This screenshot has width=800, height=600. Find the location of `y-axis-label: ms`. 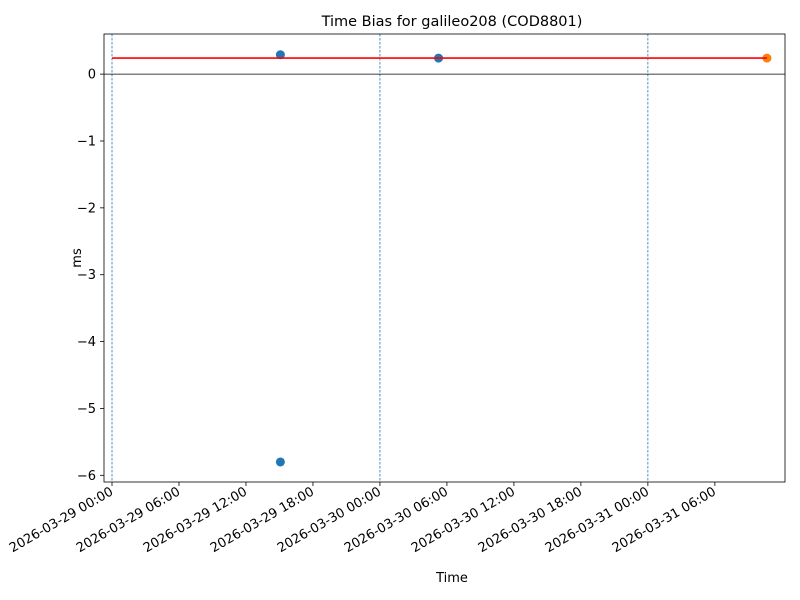

y-axis-label: ms is located at coordinates (77, 258).